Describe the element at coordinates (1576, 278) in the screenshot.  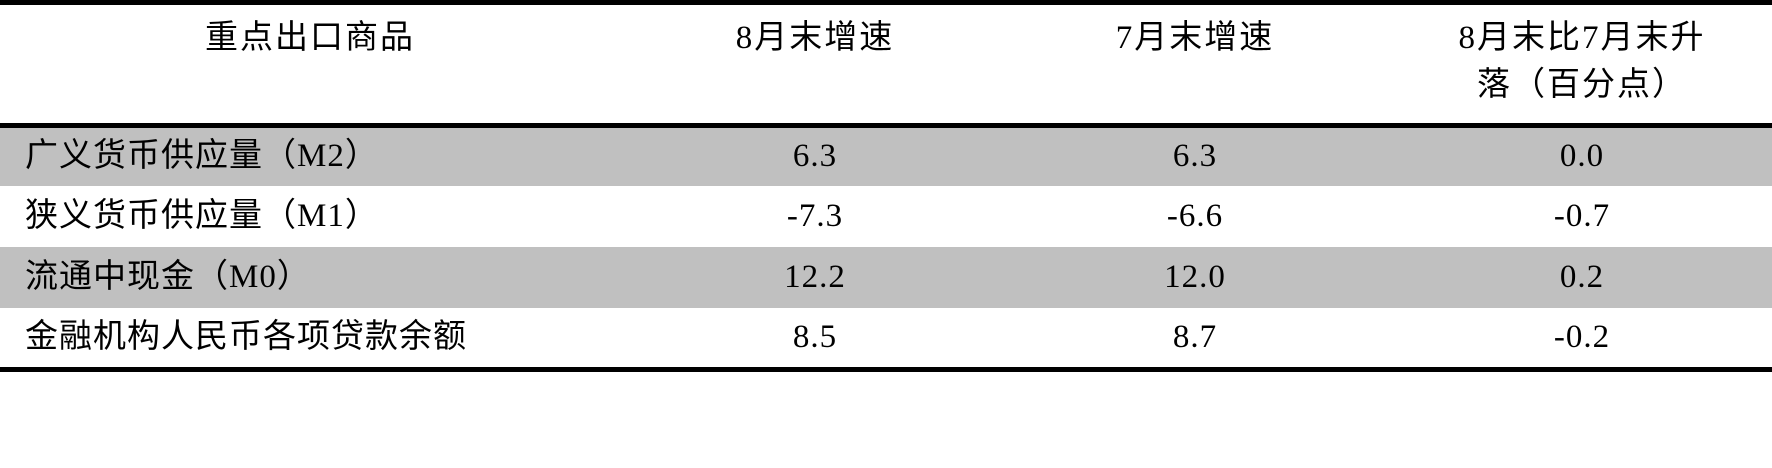
I see `cell-change: 0.2` at that location.